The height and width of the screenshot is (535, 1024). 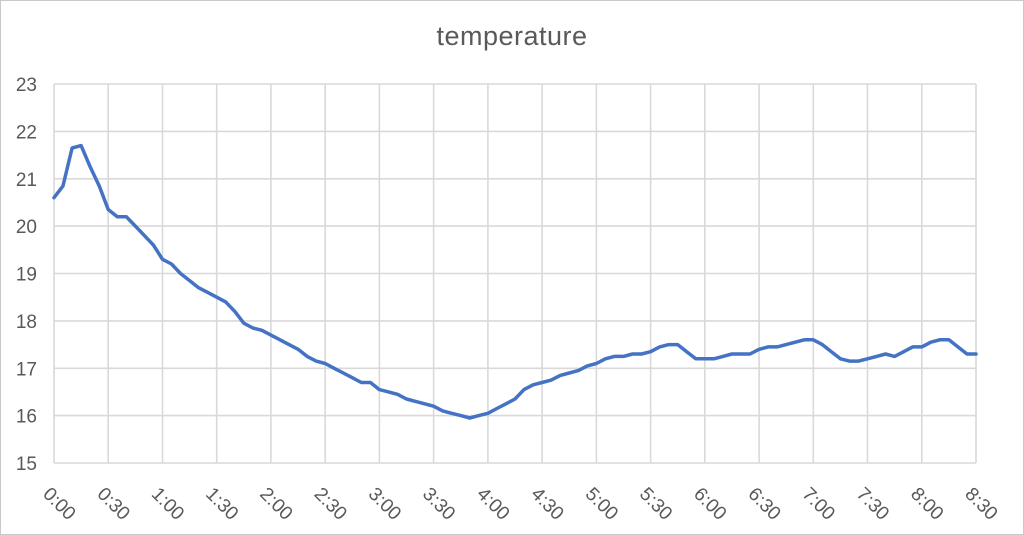 I want to click on y-axis-tick-label: 16, so click(x=26, y=417).